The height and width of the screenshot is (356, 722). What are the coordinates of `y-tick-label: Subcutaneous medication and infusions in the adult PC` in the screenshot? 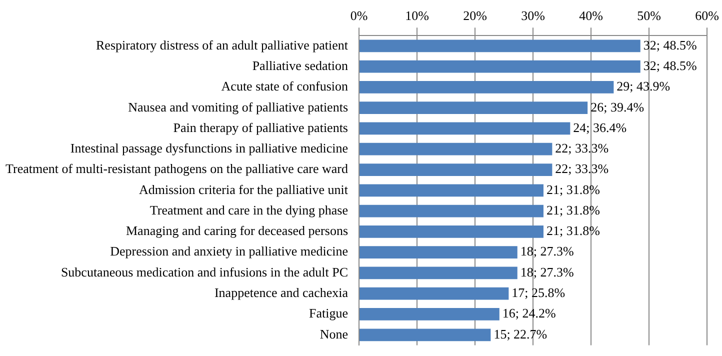 It's located at (204, 272).